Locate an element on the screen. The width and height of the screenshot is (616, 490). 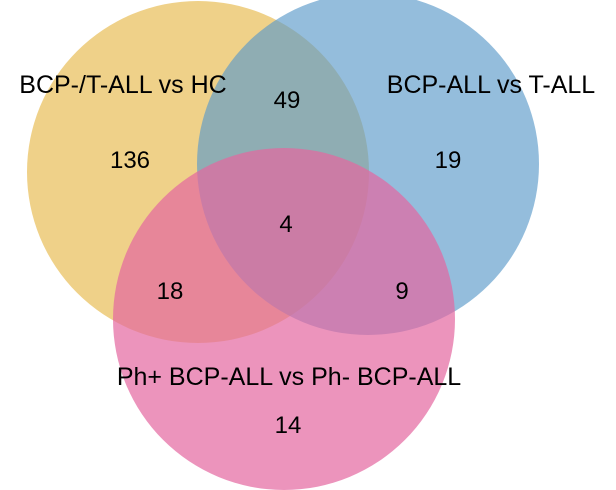
region-a-c-count: 18 is located at coordinates (170, 291).